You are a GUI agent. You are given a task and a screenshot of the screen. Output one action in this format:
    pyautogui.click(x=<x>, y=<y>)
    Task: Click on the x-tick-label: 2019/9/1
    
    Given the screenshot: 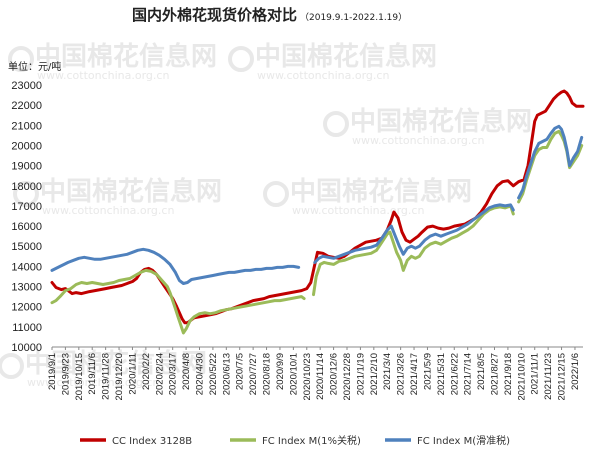 What is the action you would take?
    pyautogui.click(x=52, y=371)
    